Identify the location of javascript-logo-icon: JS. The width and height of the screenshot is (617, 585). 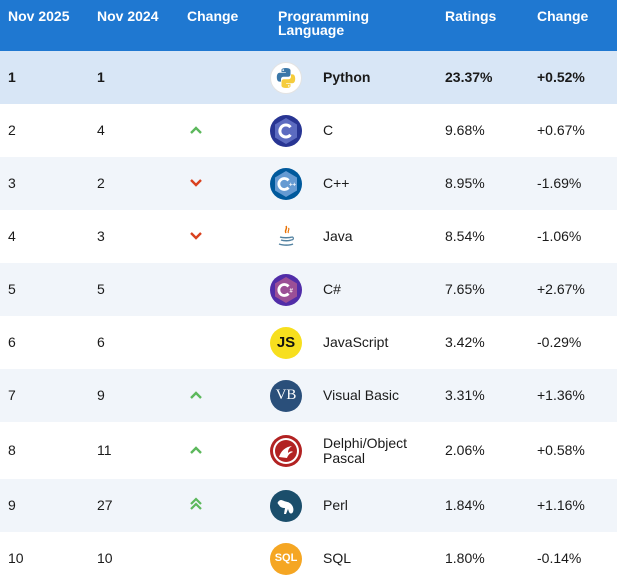
(286, 342).